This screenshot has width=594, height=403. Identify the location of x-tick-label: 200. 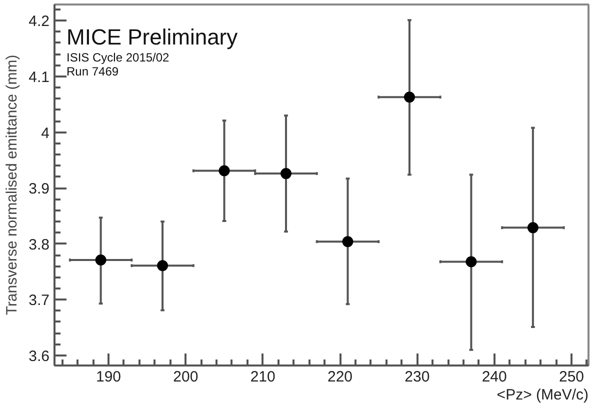
(185, 377).